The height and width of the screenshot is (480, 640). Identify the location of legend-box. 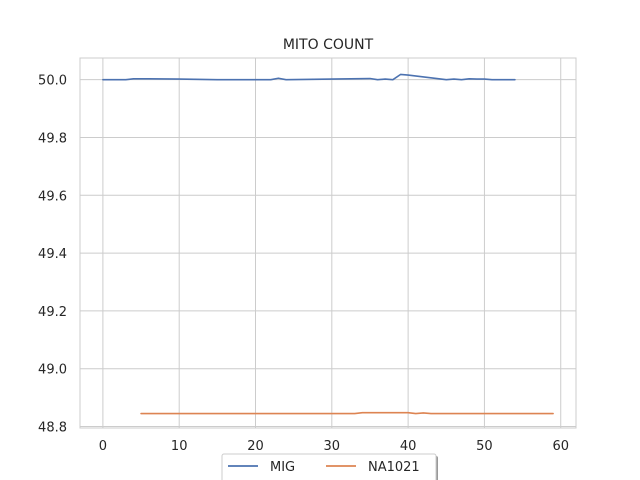
(329, 466).